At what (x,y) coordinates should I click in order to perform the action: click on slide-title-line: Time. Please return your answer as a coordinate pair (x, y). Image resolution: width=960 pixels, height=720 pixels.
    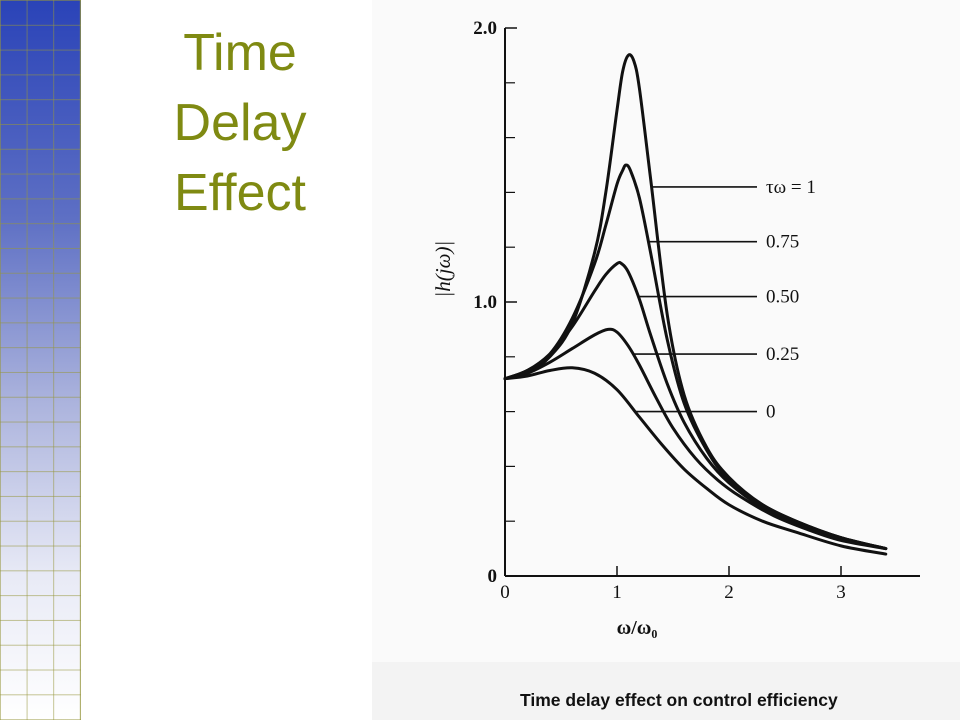
    Looking at the image, I should click on (240, 53).